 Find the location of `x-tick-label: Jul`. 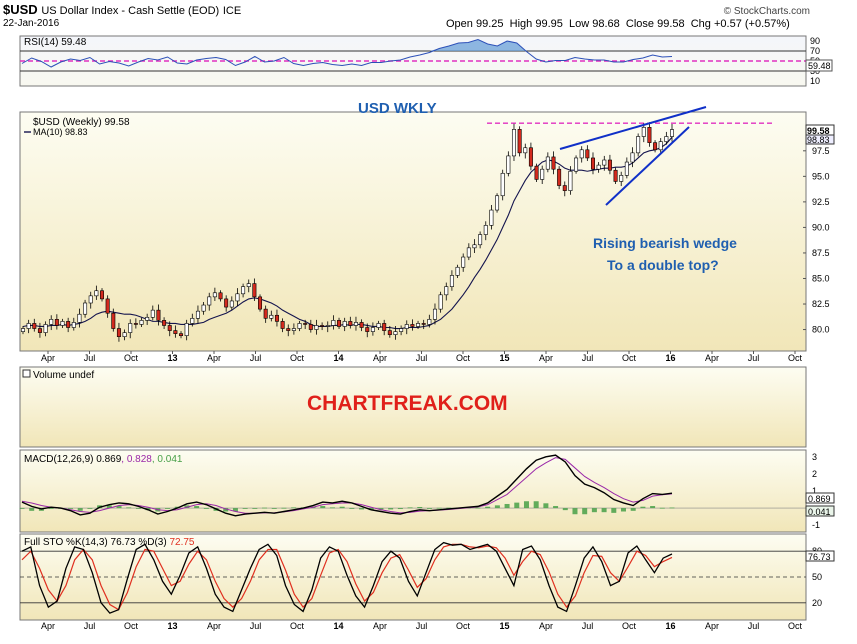

x-tick-label: Jul is located at coordinates (256, 358).